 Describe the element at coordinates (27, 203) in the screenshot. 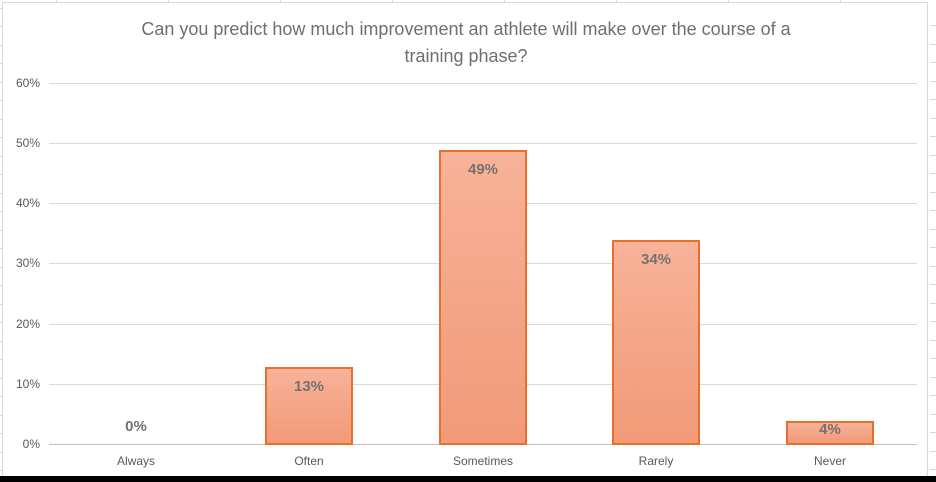

I see `y-axis-tick-label: 40%` at that location.